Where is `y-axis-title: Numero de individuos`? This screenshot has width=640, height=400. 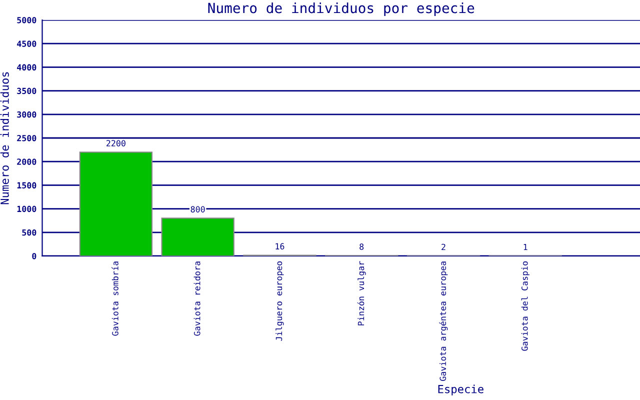
y-axis-title: Numero de individuos is located at coordinates (4, 138).